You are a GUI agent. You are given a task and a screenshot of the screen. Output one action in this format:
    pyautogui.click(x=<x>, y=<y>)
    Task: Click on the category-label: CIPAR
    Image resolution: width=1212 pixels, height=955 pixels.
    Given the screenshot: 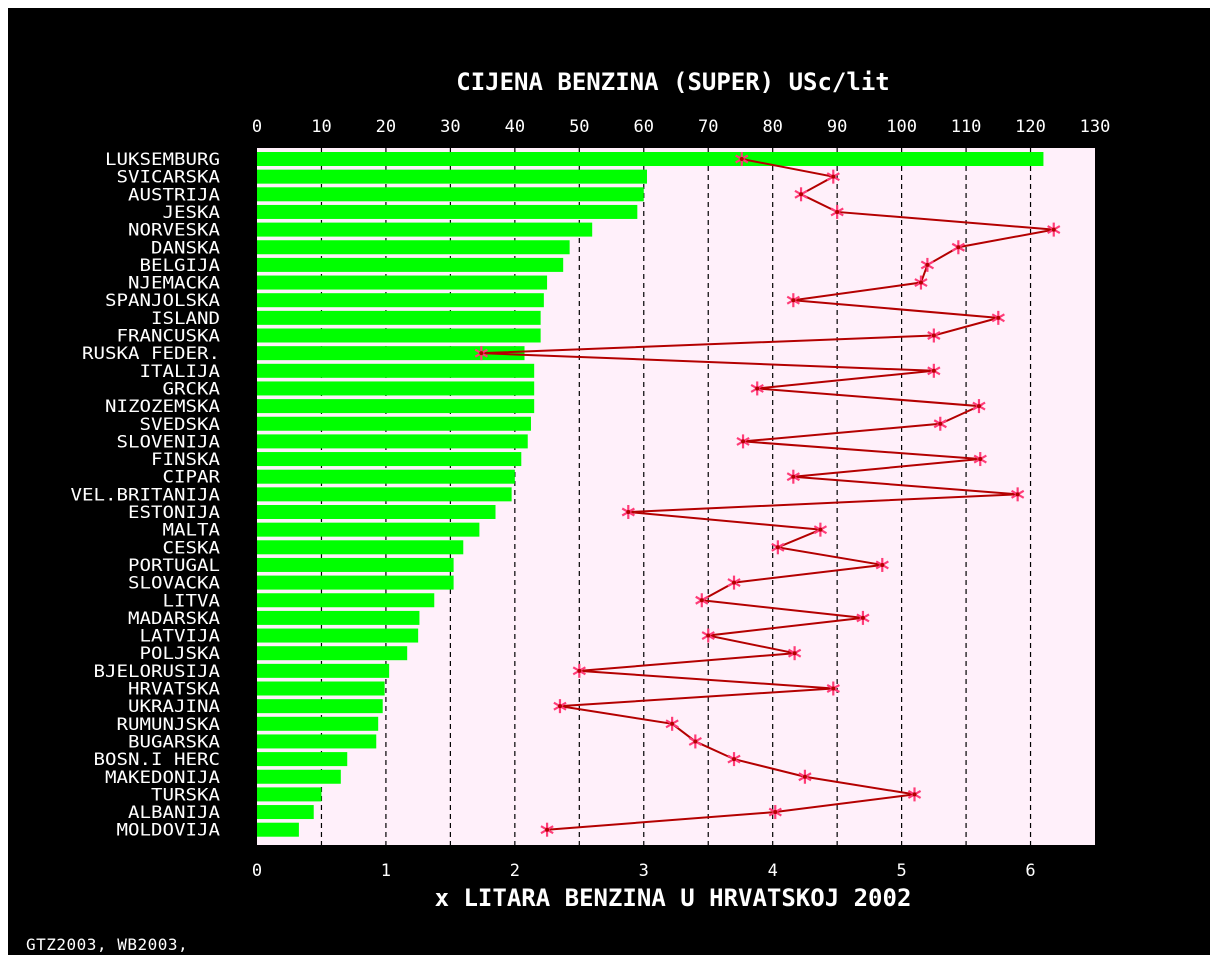 What is the action you would take?
    pyautogui.click(x=192, y=478)
    